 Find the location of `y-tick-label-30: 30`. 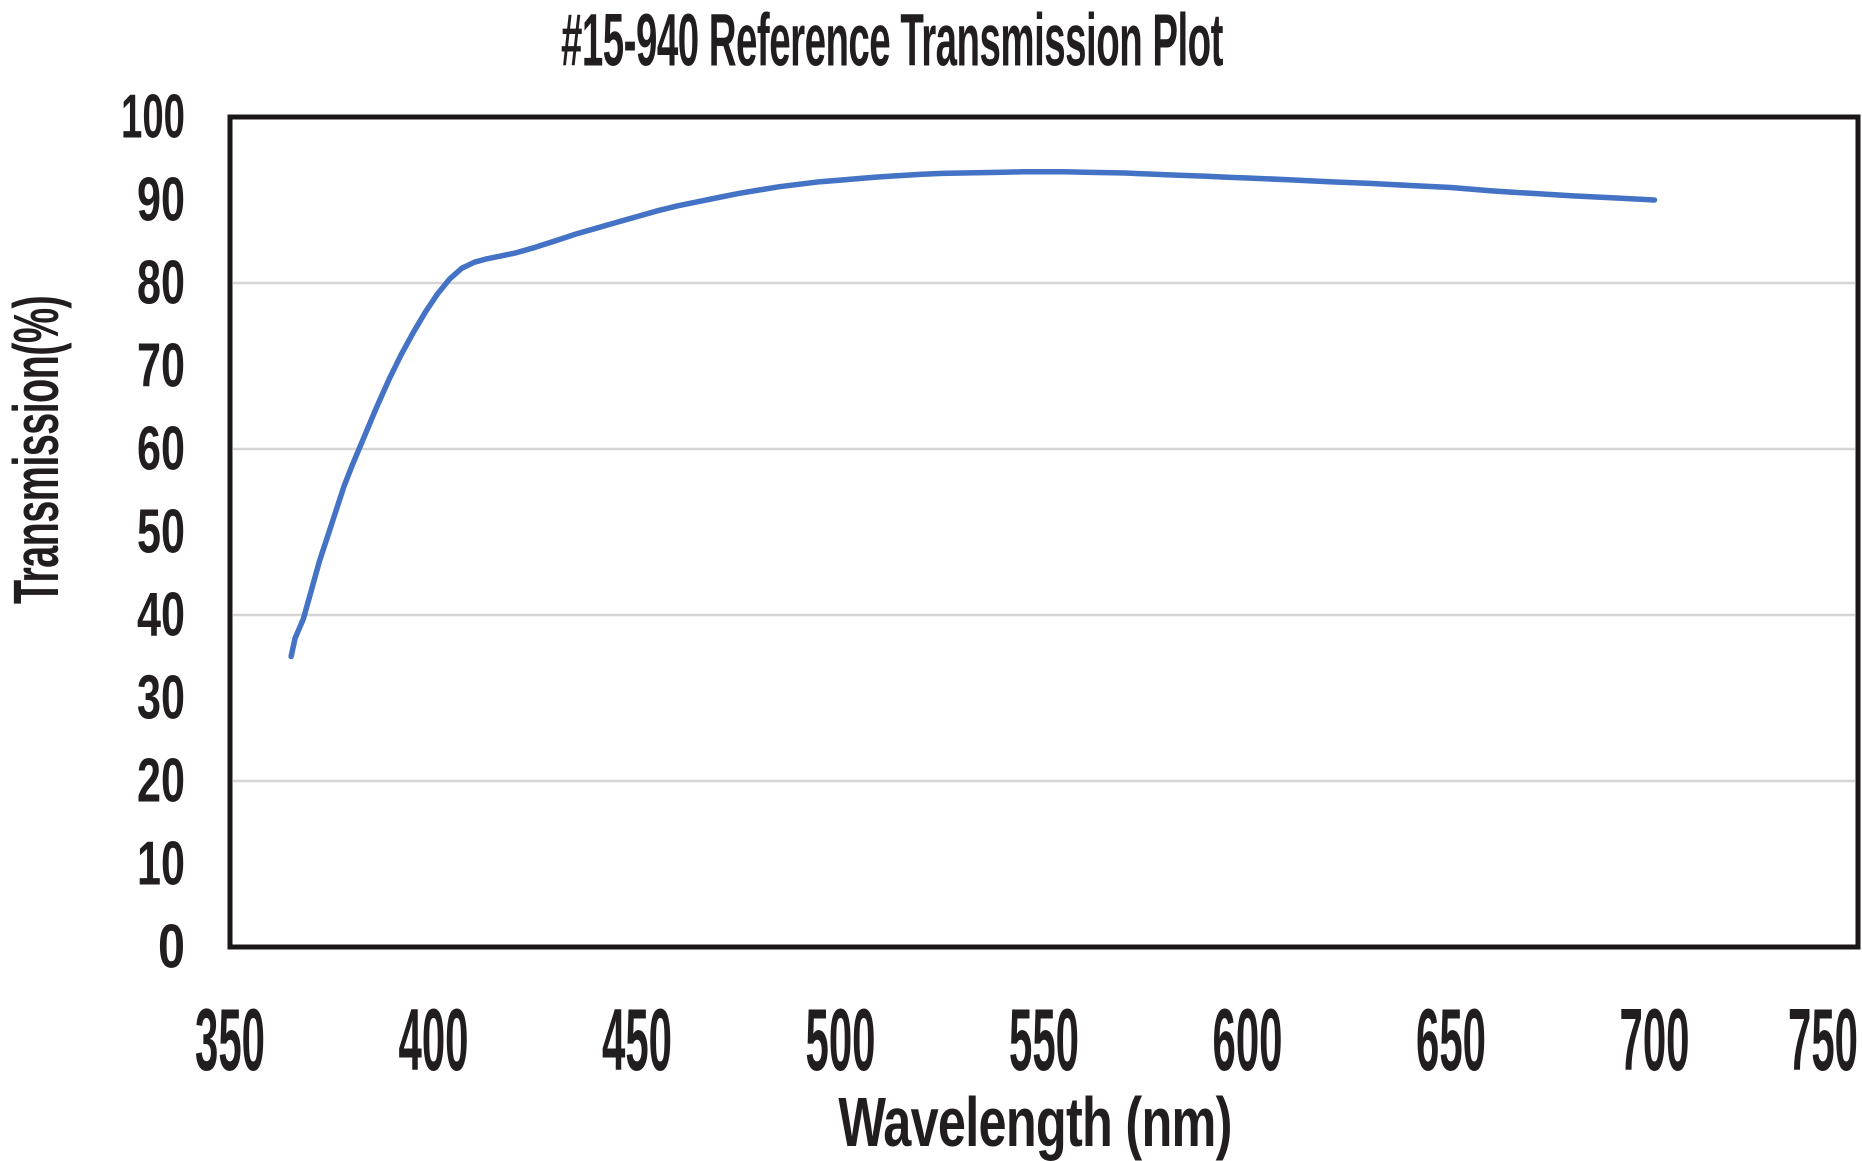

y-tick-label-30: 30 is located at coordinates (161, 698).